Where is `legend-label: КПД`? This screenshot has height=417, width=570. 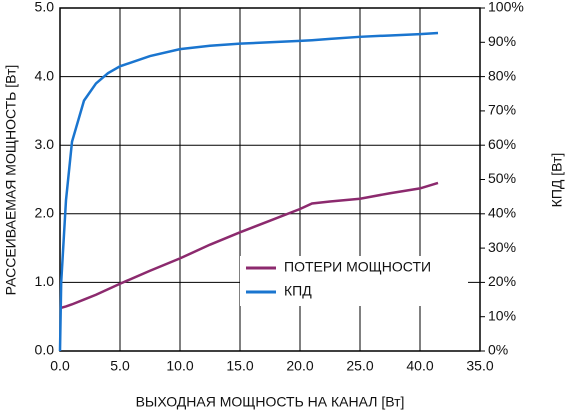 legend-label: КПД is located at coordinates (298, 291).